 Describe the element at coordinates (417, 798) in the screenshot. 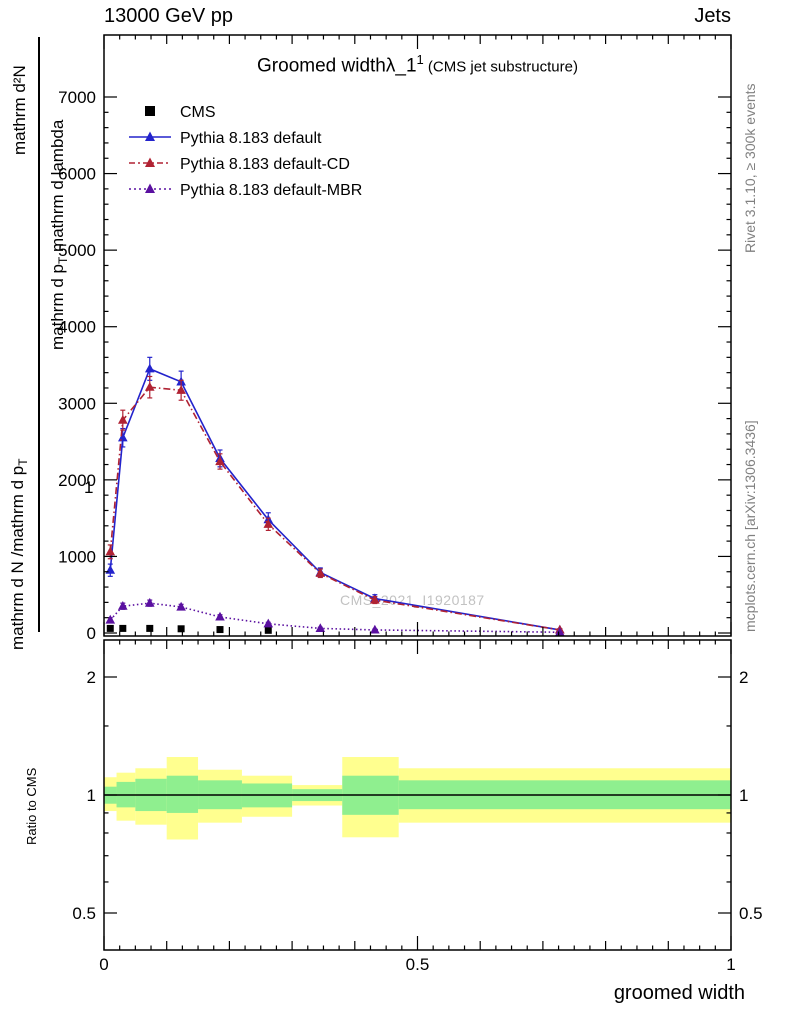

I see `ratio-uncertainty-bands` at that location.